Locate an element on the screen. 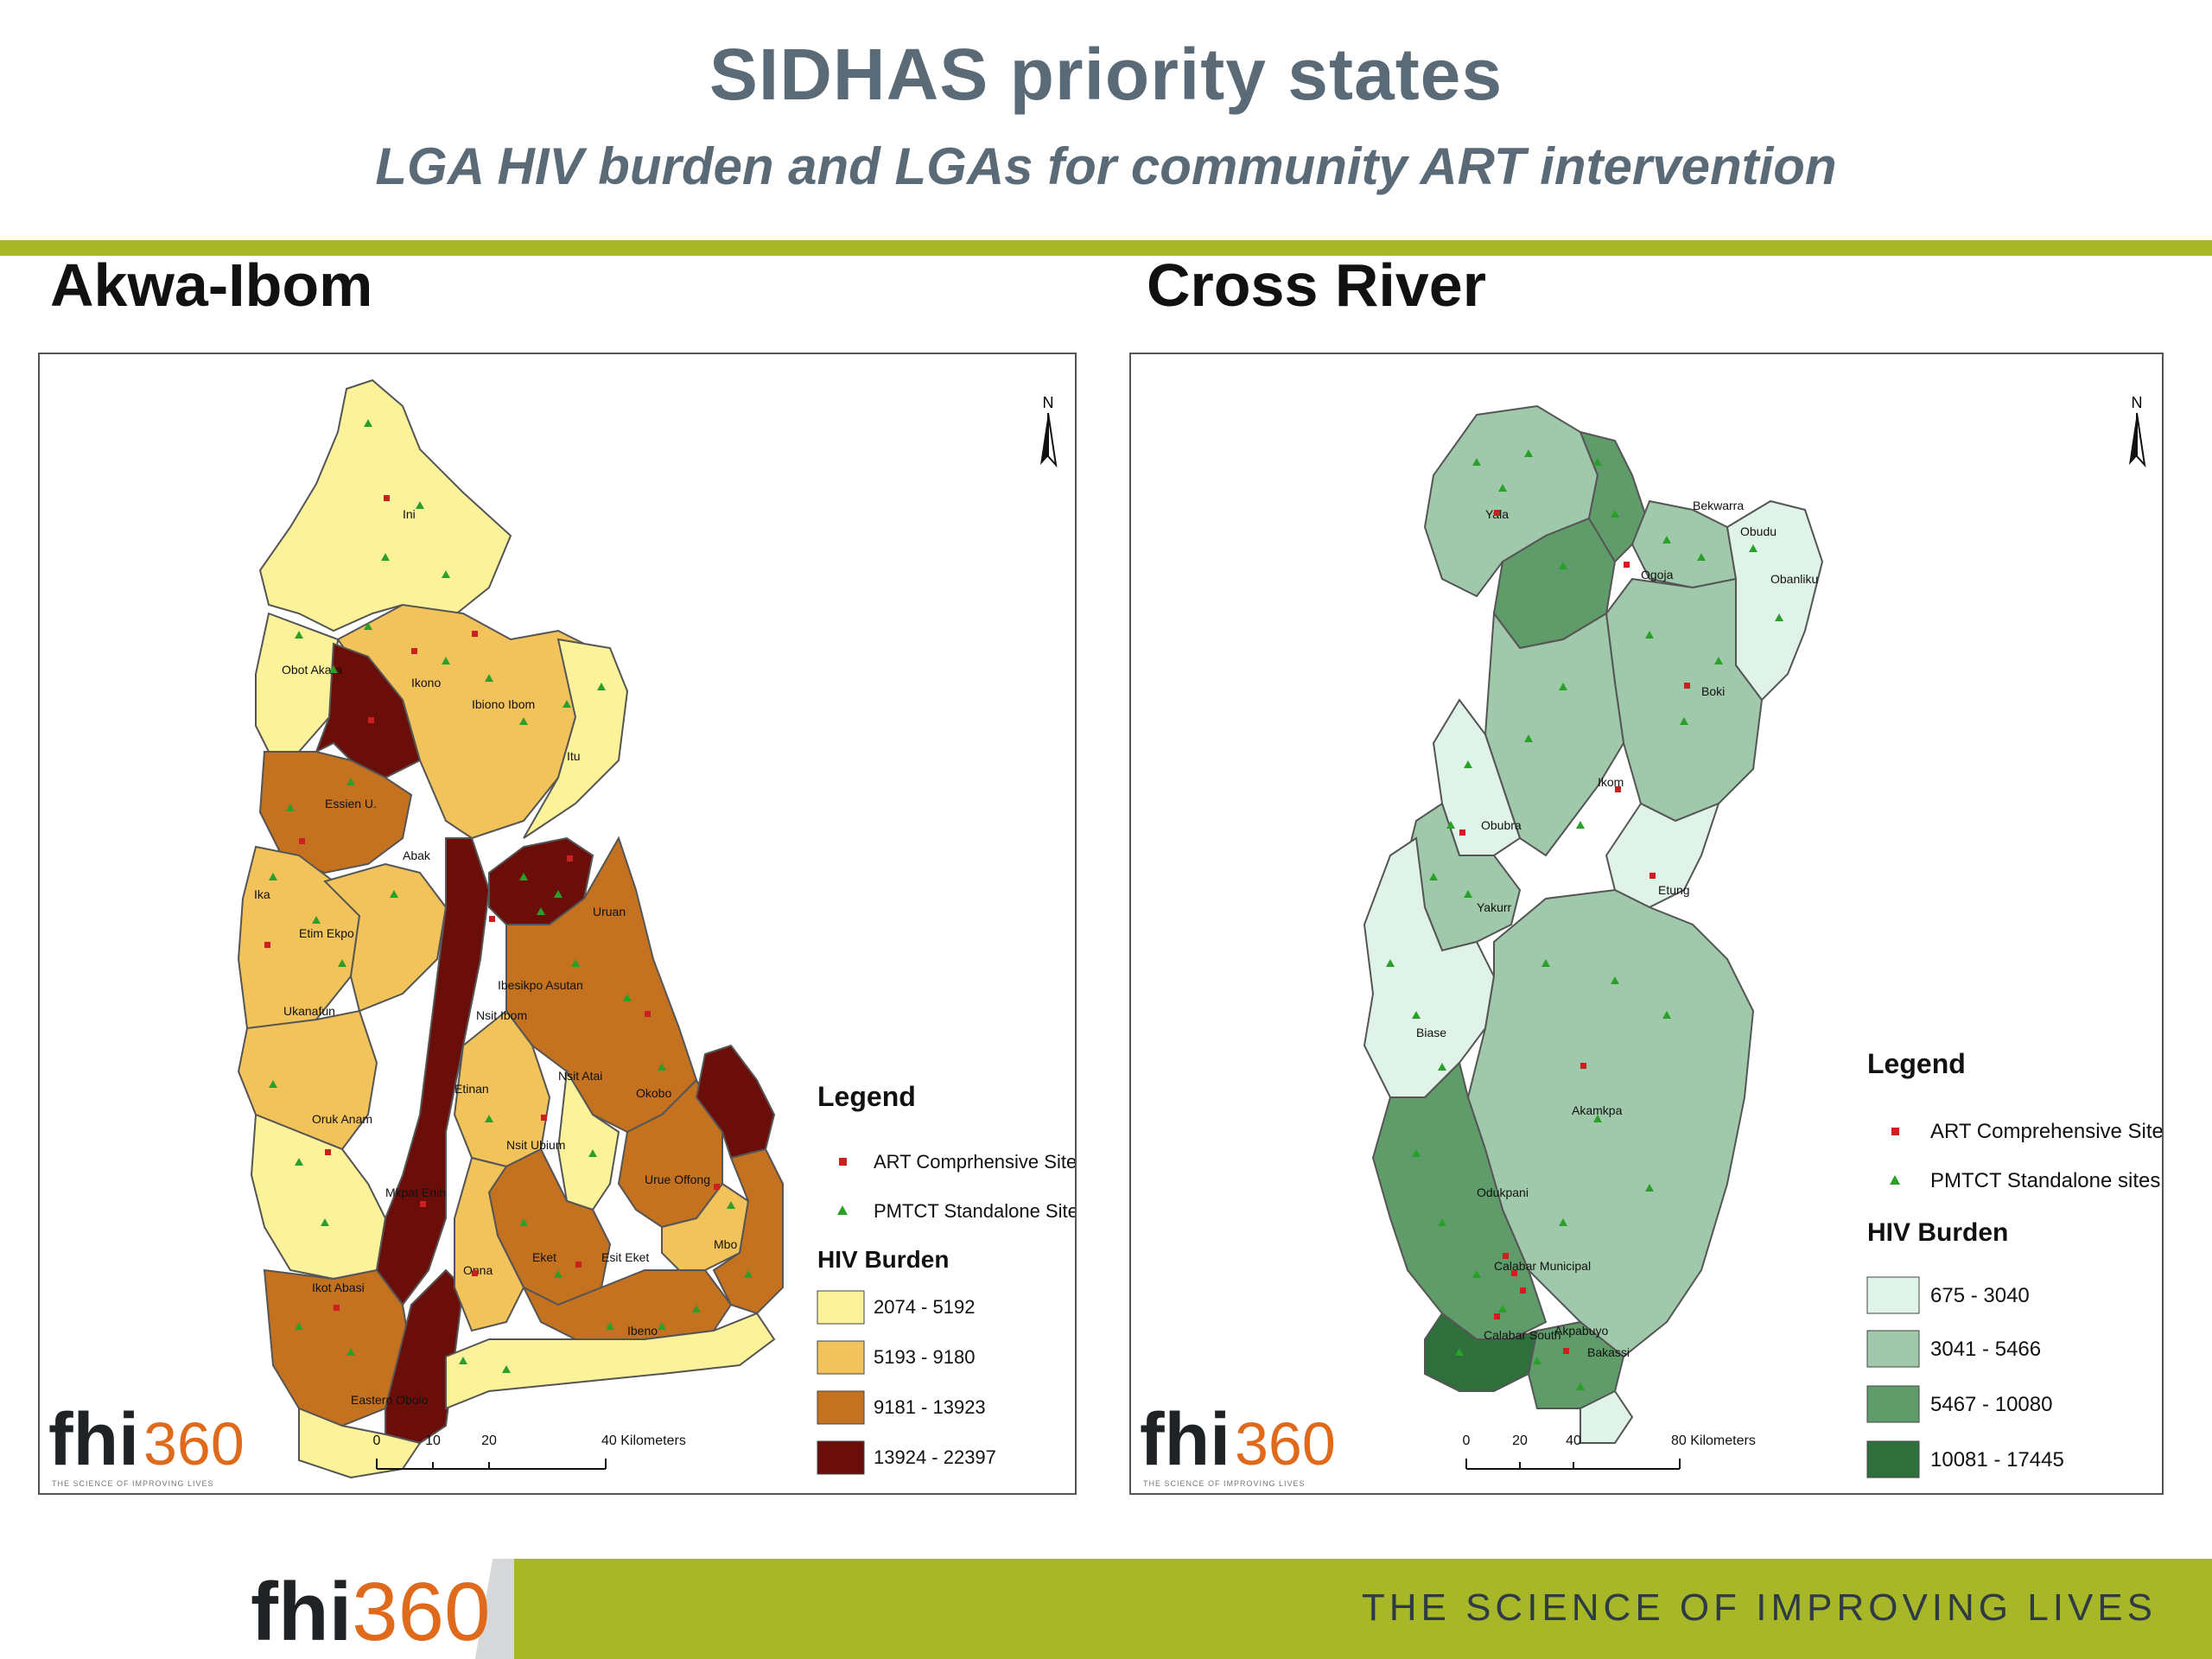 The height and width of the screenshot is (1659, 2212). lga-label: Ikono is located at coordinates (426, 683).